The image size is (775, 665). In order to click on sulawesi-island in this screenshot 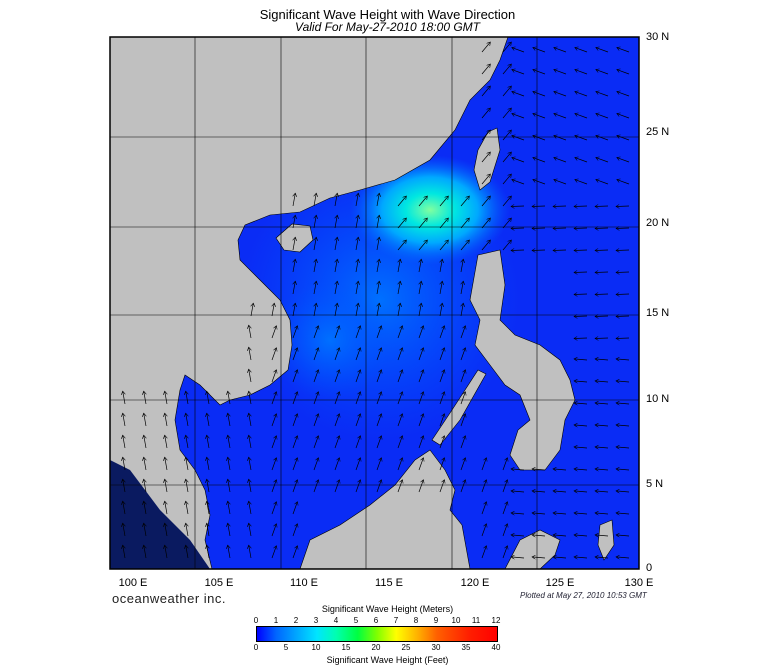, I will do `click(532, 549)`.